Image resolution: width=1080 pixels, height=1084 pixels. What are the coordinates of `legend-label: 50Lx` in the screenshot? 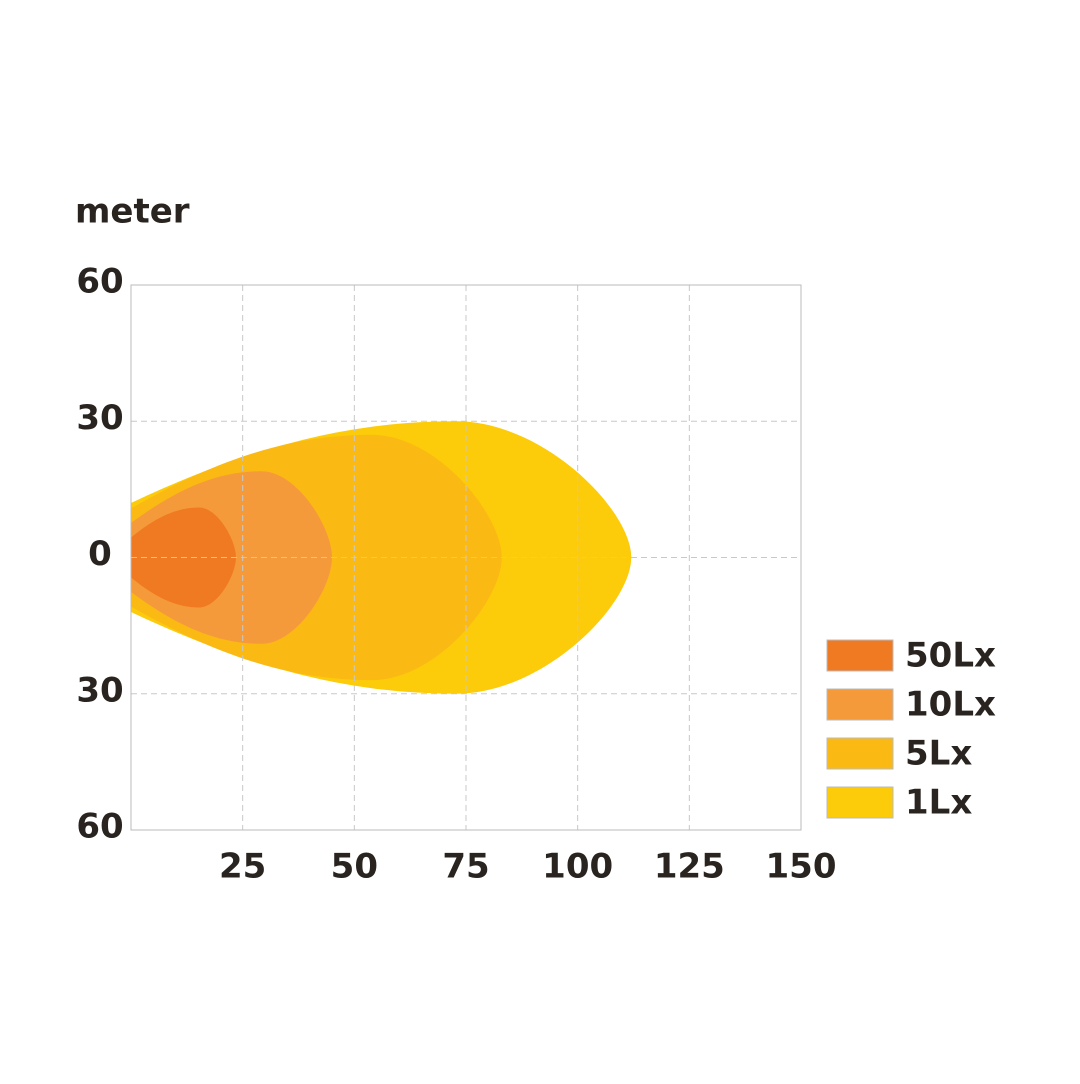 It's located at (950, 656).